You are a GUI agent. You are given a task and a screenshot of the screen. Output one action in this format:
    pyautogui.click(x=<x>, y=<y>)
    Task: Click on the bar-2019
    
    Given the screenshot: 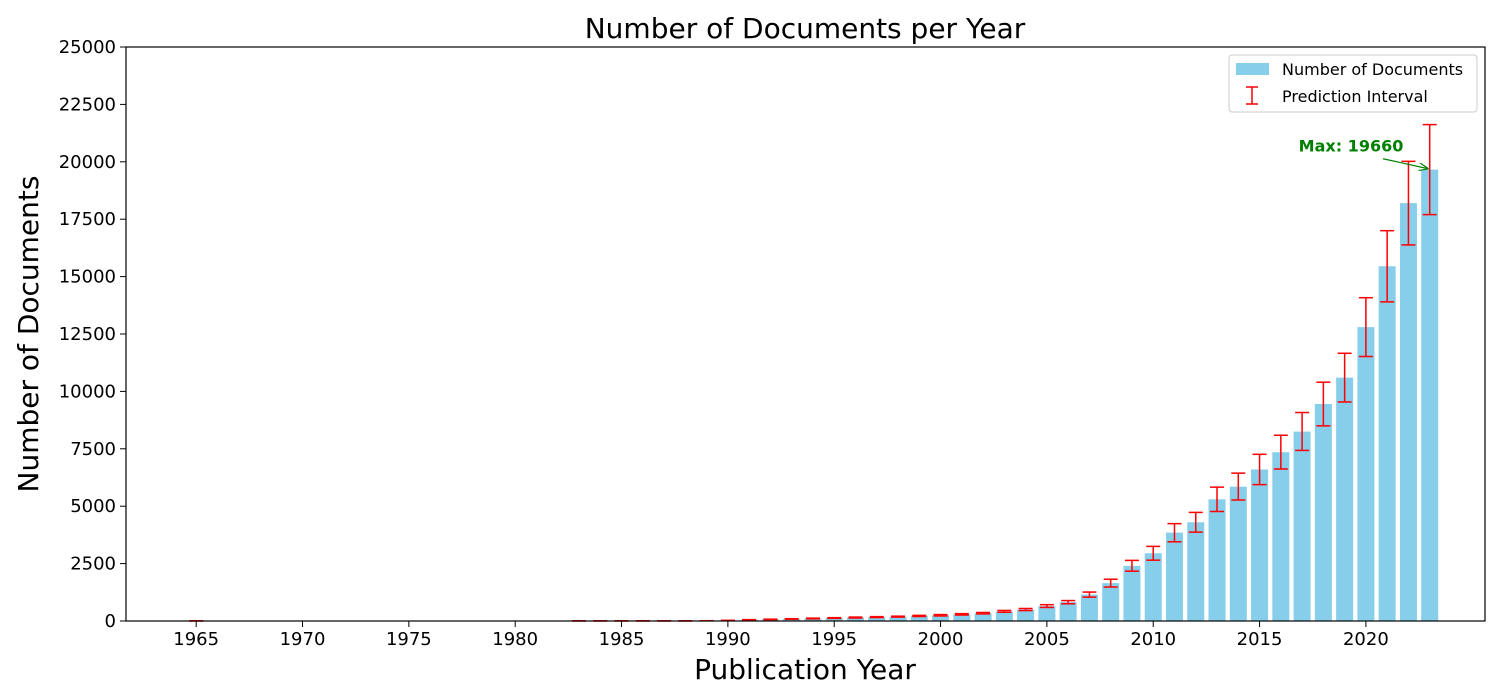 What is the action you would take?
    pyautogui.click(x=1345, y=499)
    